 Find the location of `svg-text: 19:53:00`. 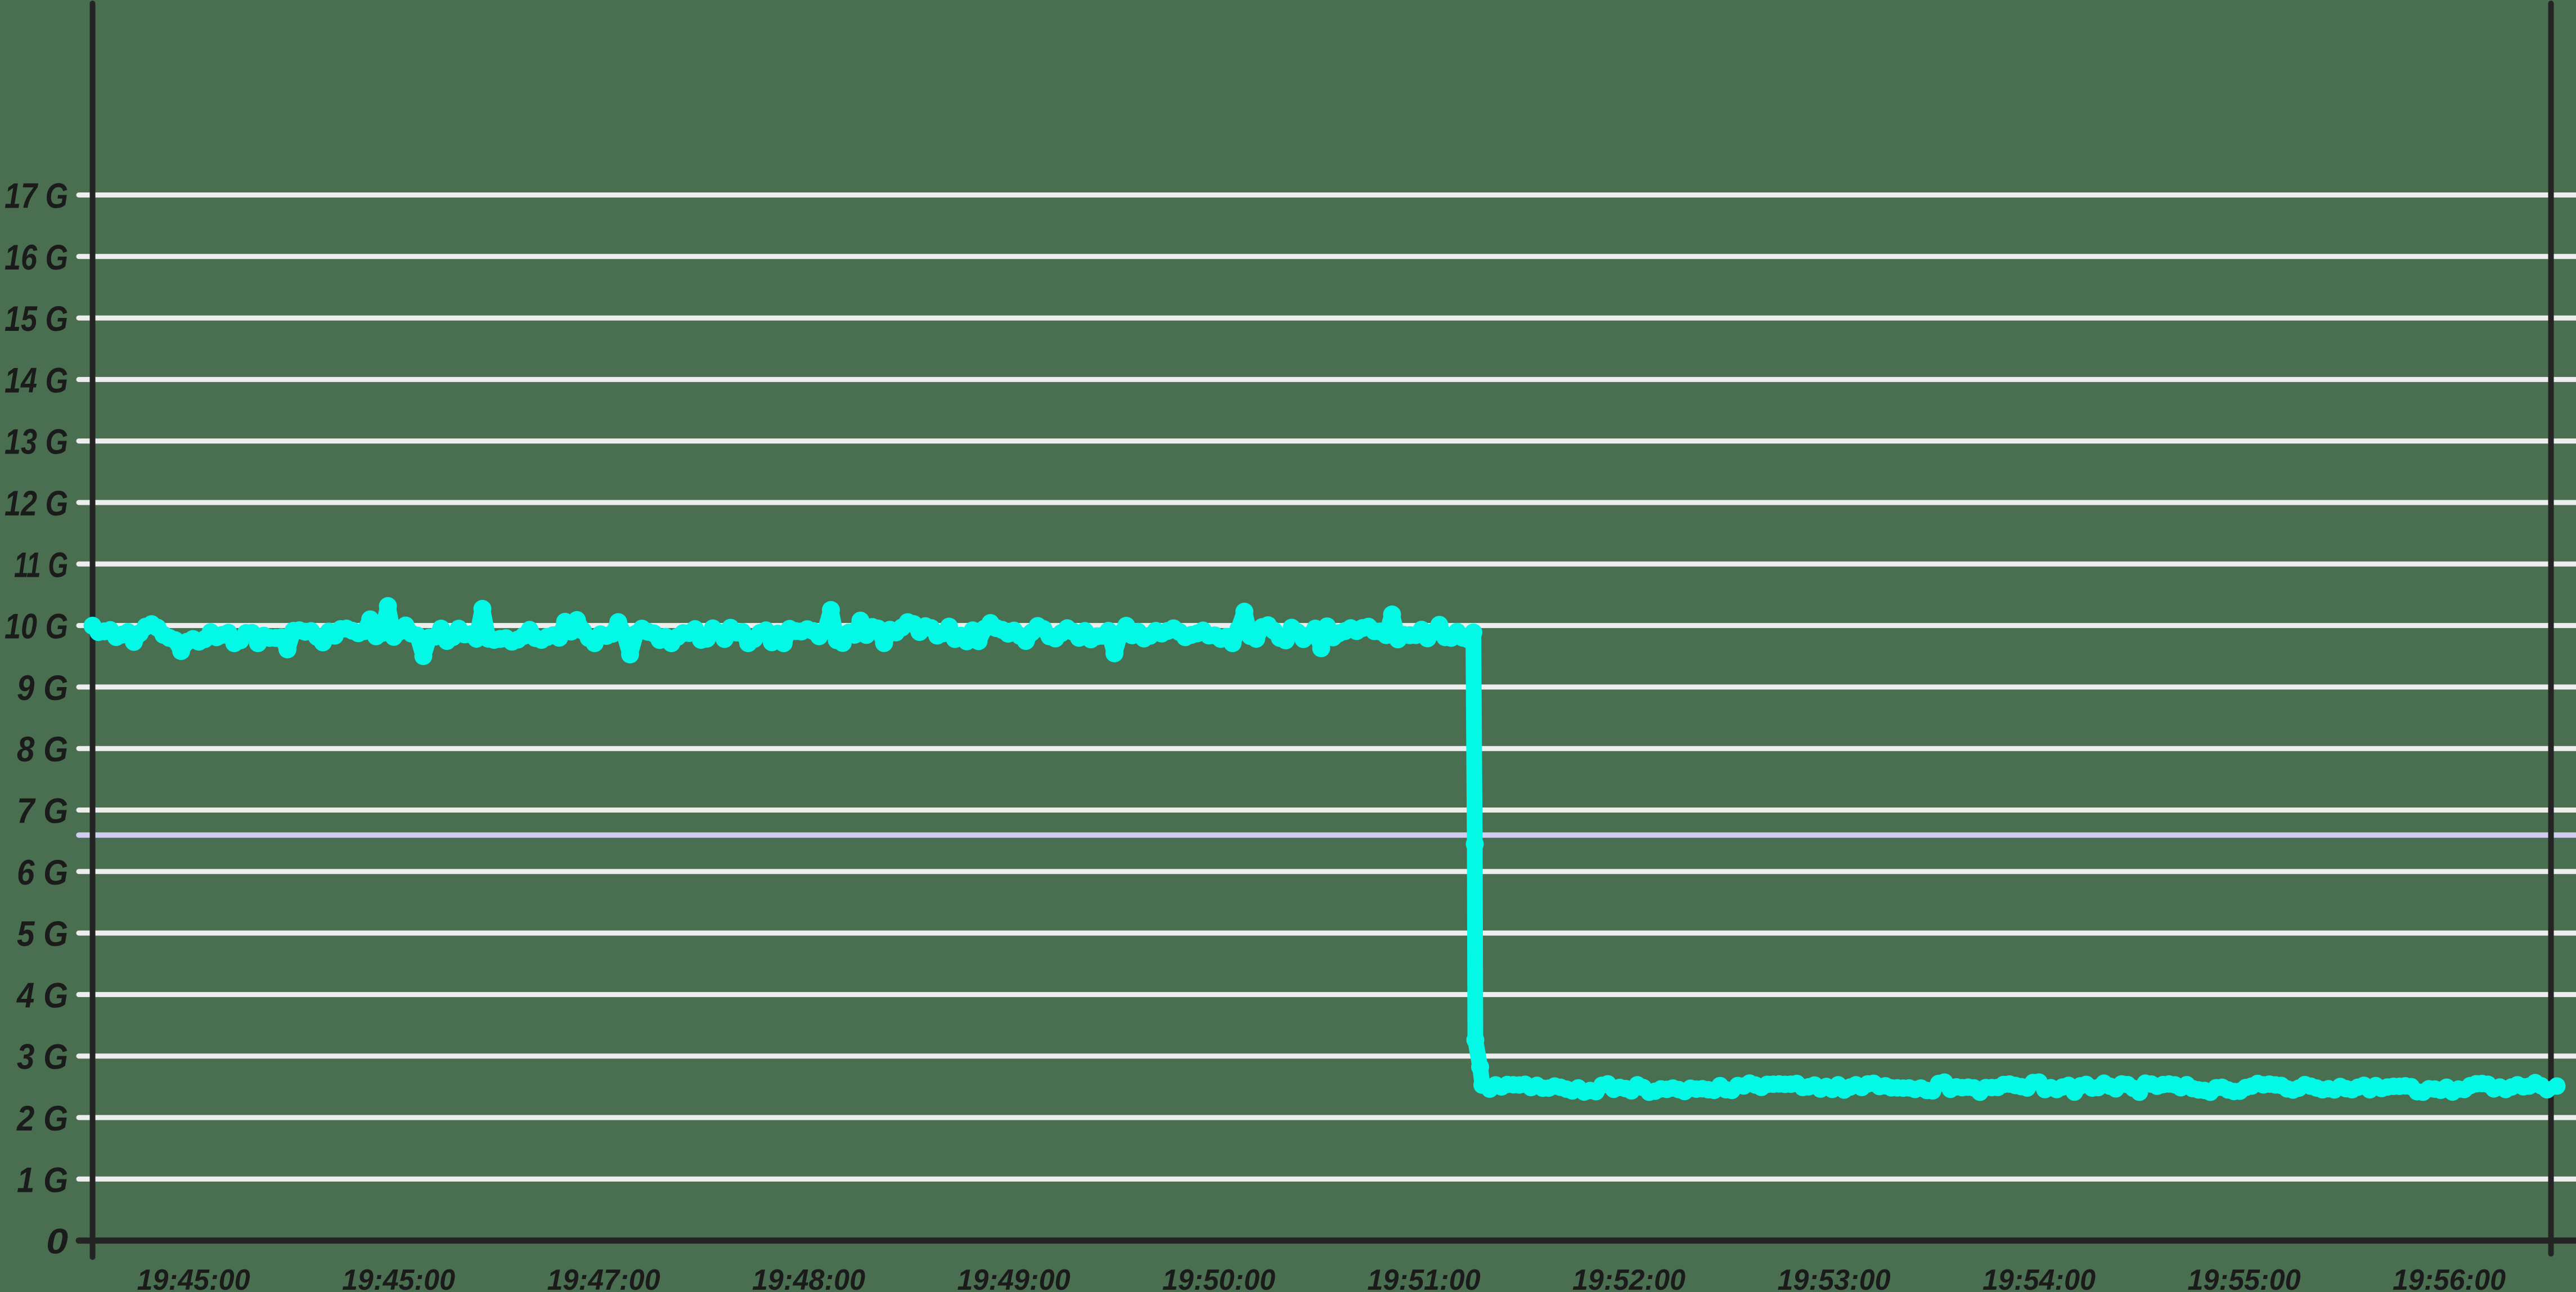

svg-text: 19:53:00 is located at coordinates (1834, 1278).